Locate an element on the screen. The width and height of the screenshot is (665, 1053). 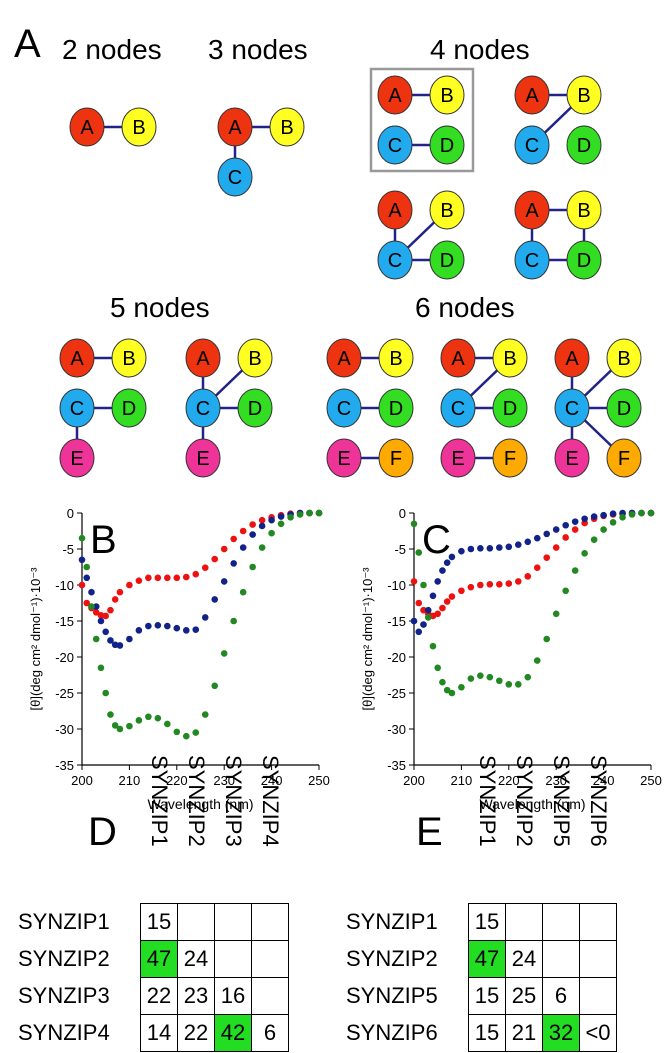
matrix-cell: 42 is located at coordinates (233, 1033).